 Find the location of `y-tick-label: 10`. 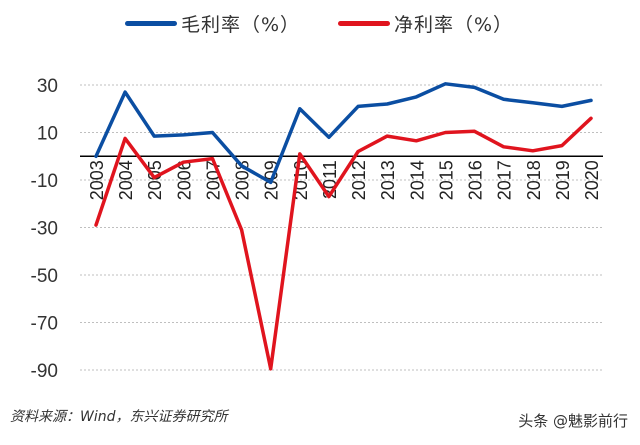

y-tick-label: 10 is located at coordinates (47, 134).